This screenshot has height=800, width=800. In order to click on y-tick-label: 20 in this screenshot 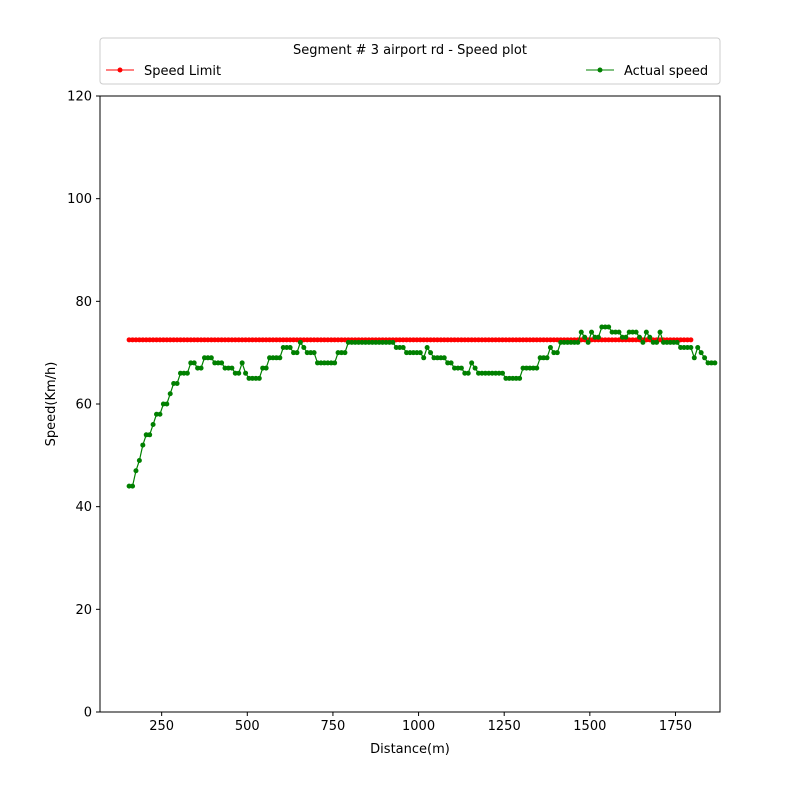, I will do `click(83, 610)`.